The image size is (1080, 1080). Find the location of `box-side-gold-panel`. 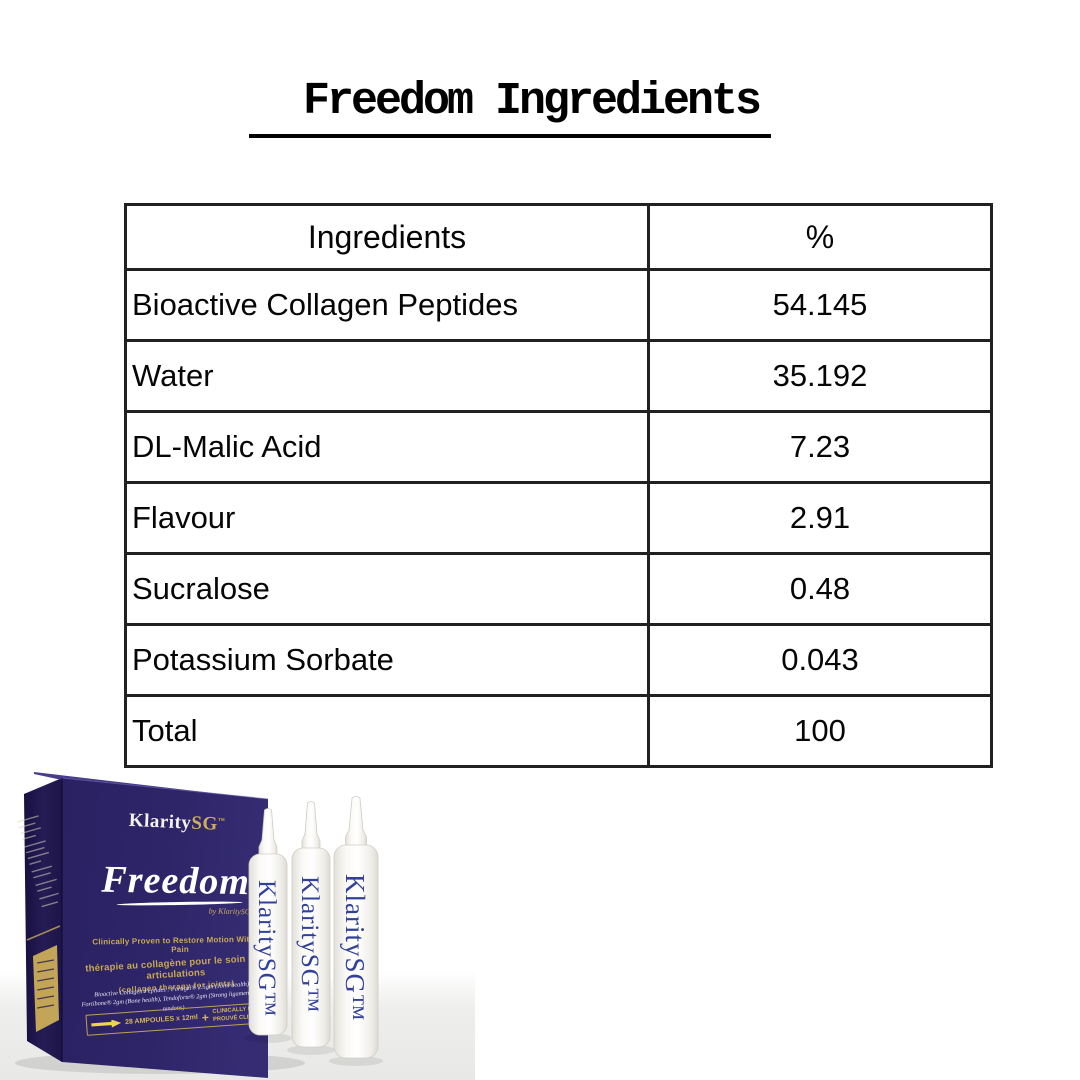

box-side-gold-panel is located at coordinates (46, 988).